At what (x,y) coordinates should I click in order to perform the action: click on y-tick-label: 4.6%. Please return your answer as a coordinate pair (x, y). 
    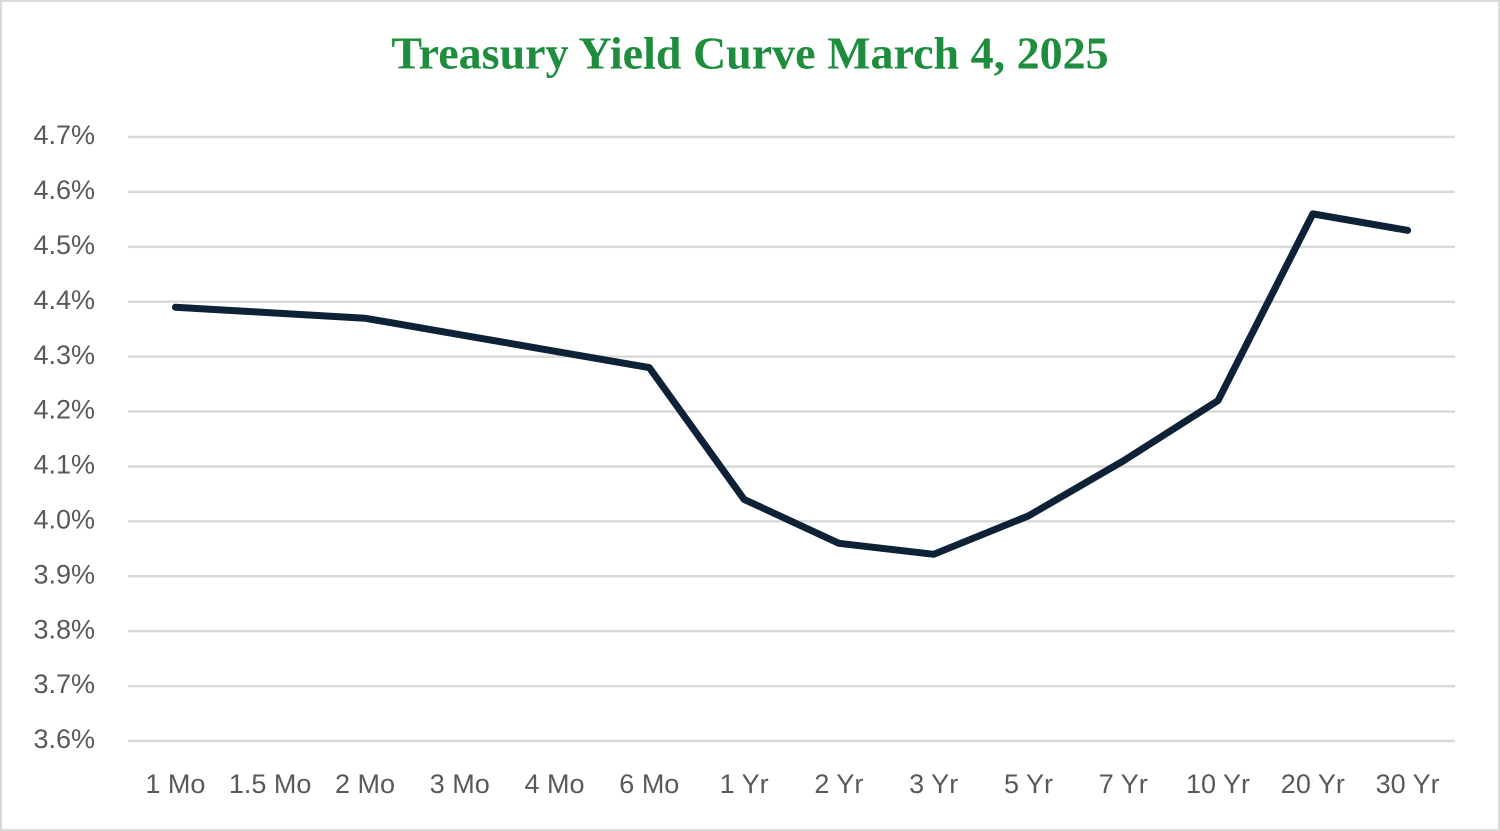
    Looking at the image, I should click on (64, 190).